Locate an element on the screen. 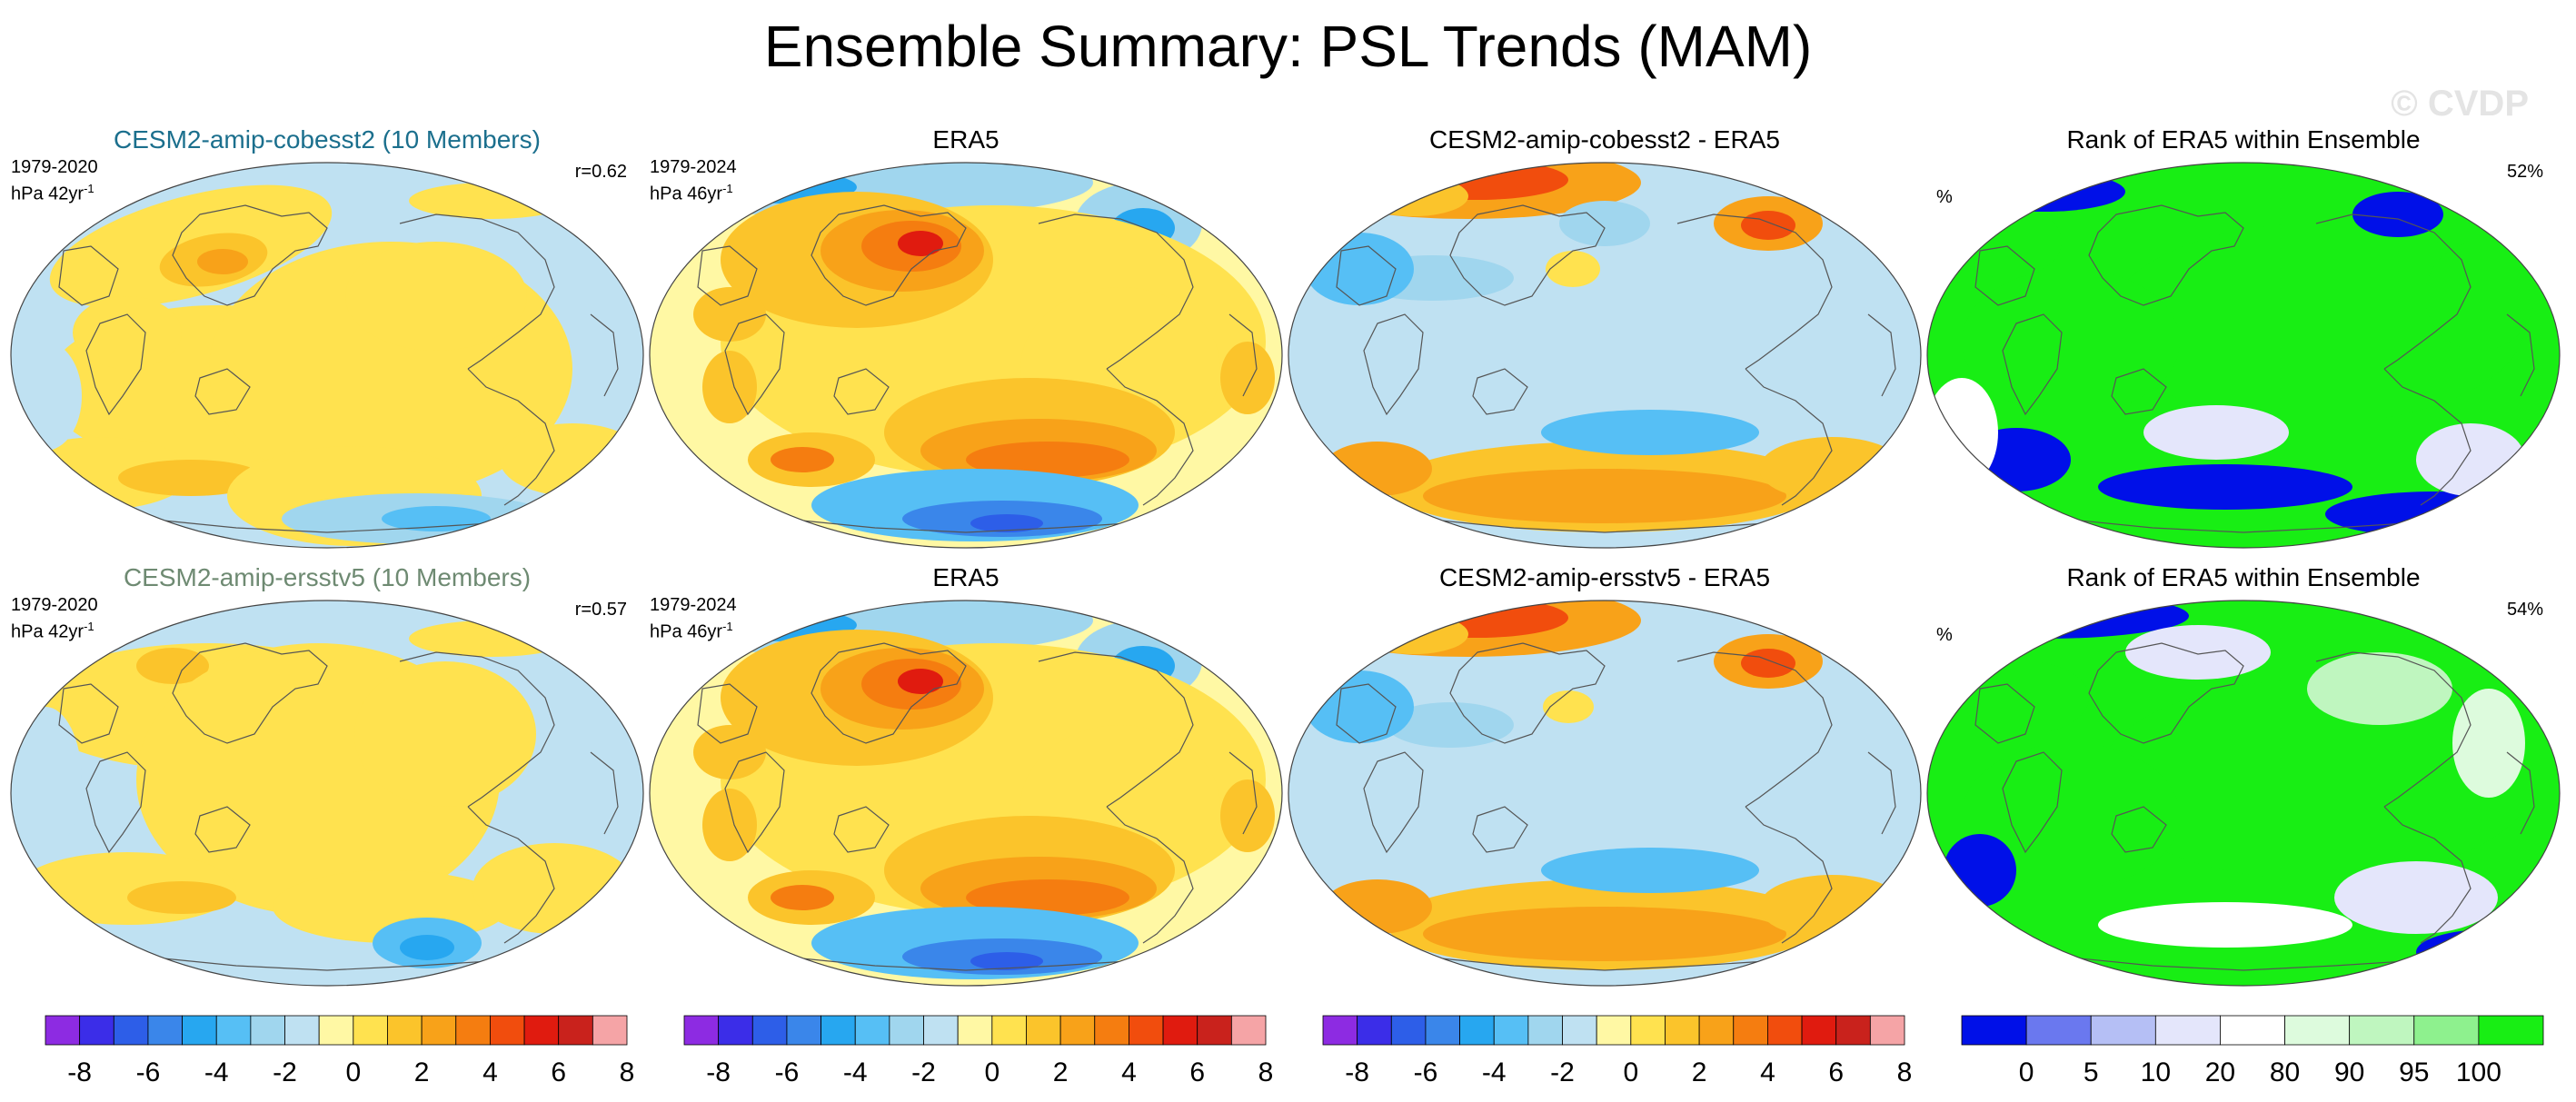  period-label: 1979-2020 is located at coordinates (55, 605).